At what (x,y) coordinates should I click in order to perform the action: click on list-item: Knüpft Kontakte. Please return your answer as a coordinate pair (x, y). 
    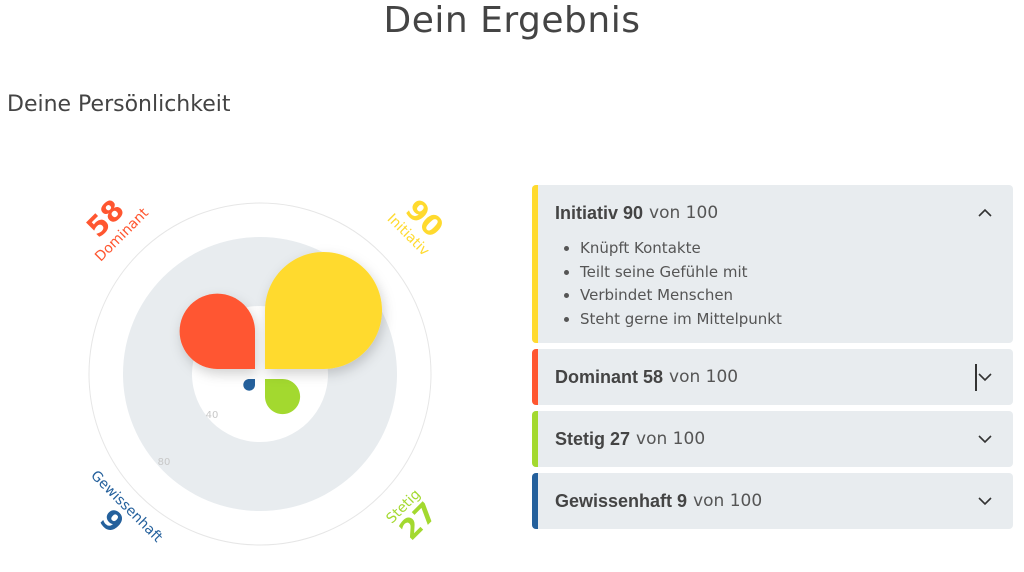
    Looking at the image, I should click on (786, 249).